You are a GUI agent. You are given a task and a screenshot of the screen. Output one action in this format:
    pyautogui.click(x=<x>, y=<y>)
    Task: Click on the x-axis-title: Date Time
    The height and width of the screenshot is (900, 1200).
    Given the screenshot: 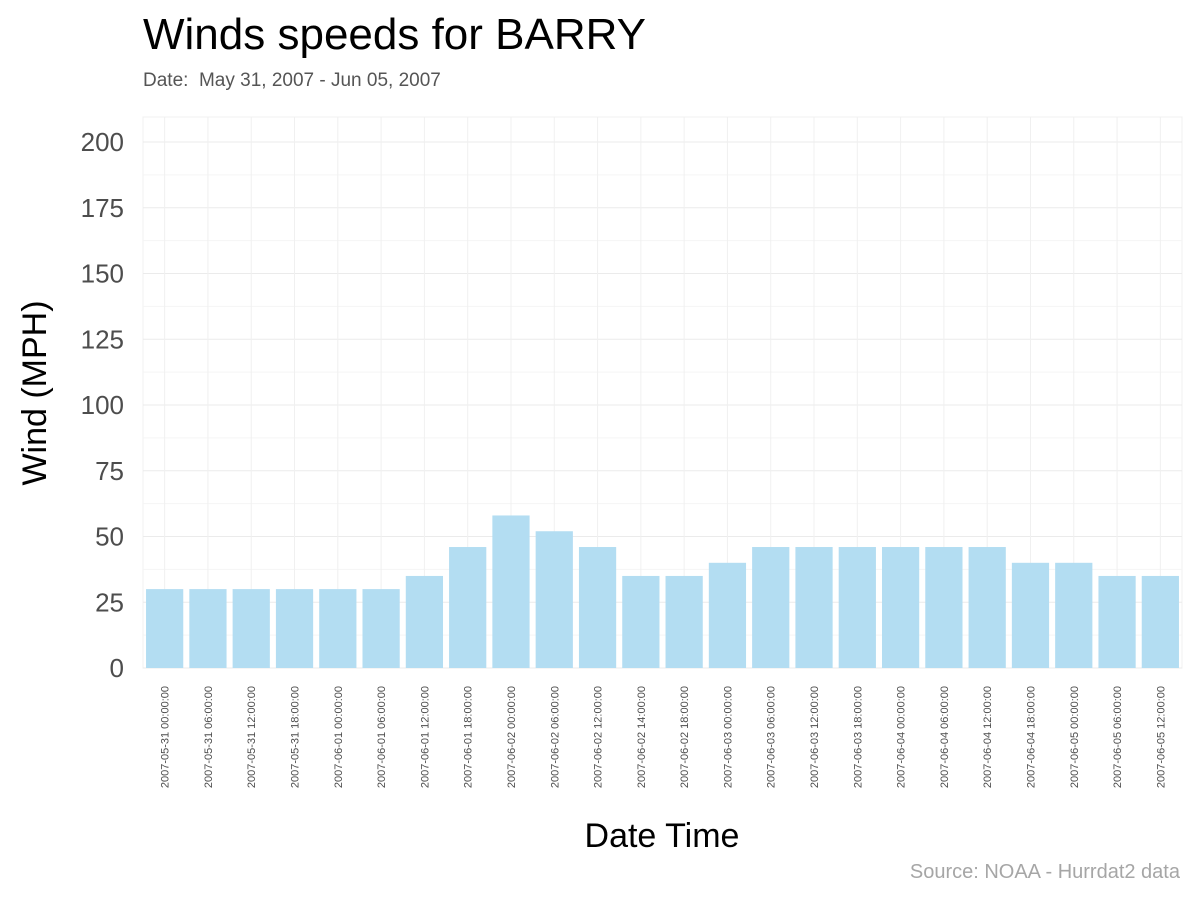 What is the action you would take?
    pyautogui.click(x=662, y=836)
    